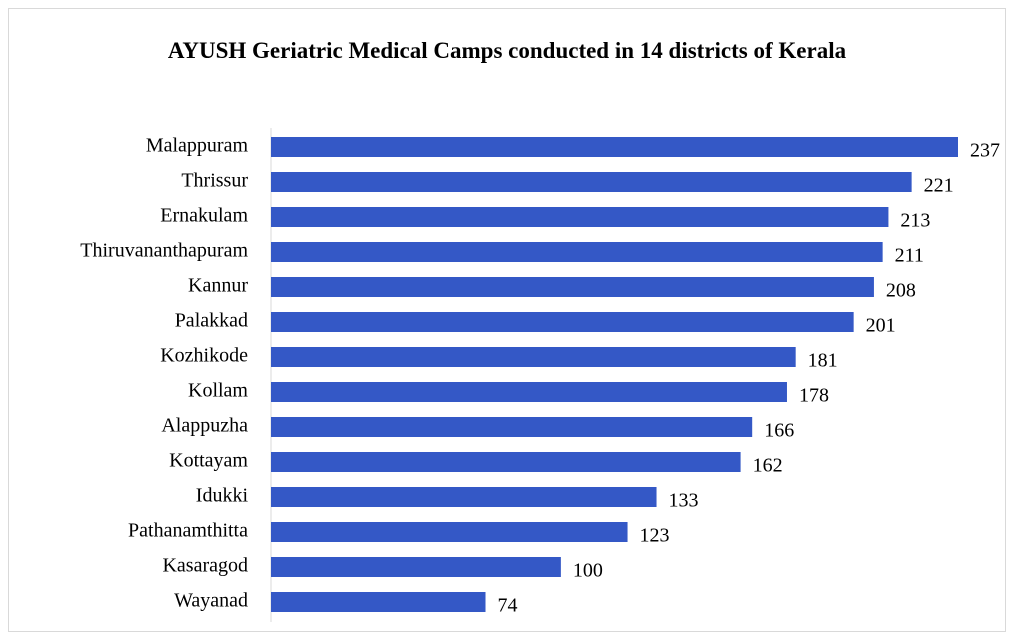  I want to click on y-tick-label: Kottayam, so click(208, 461).